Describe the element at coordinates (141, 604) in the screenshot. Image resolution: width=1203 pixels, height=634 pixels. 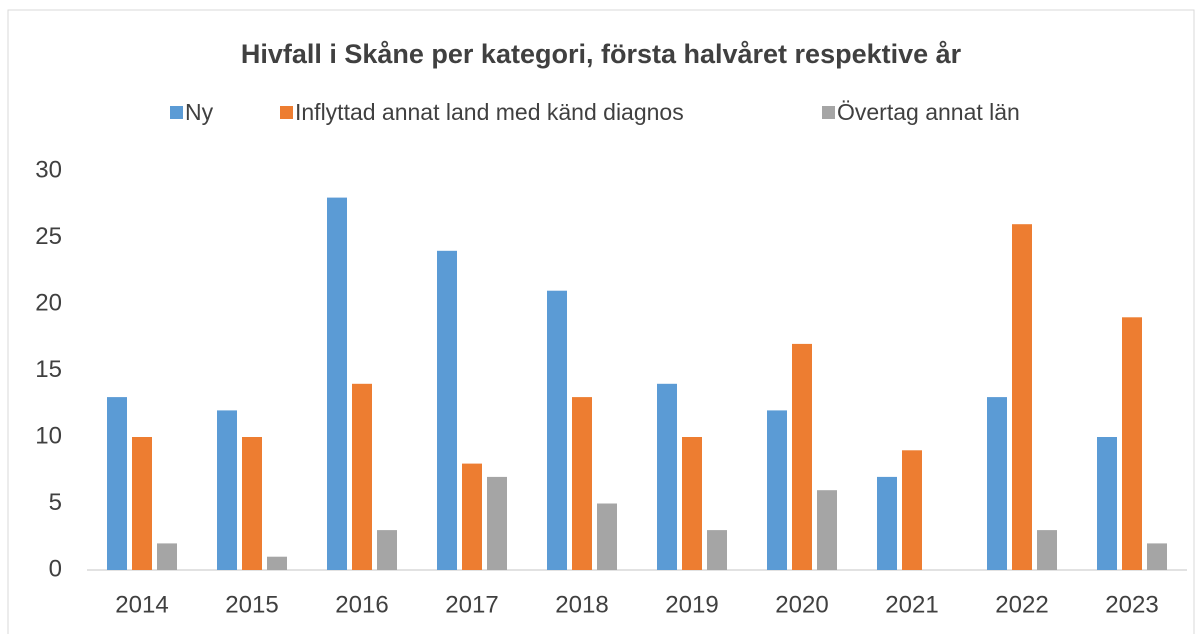
I see `x-tick-label: 2014` at that location.